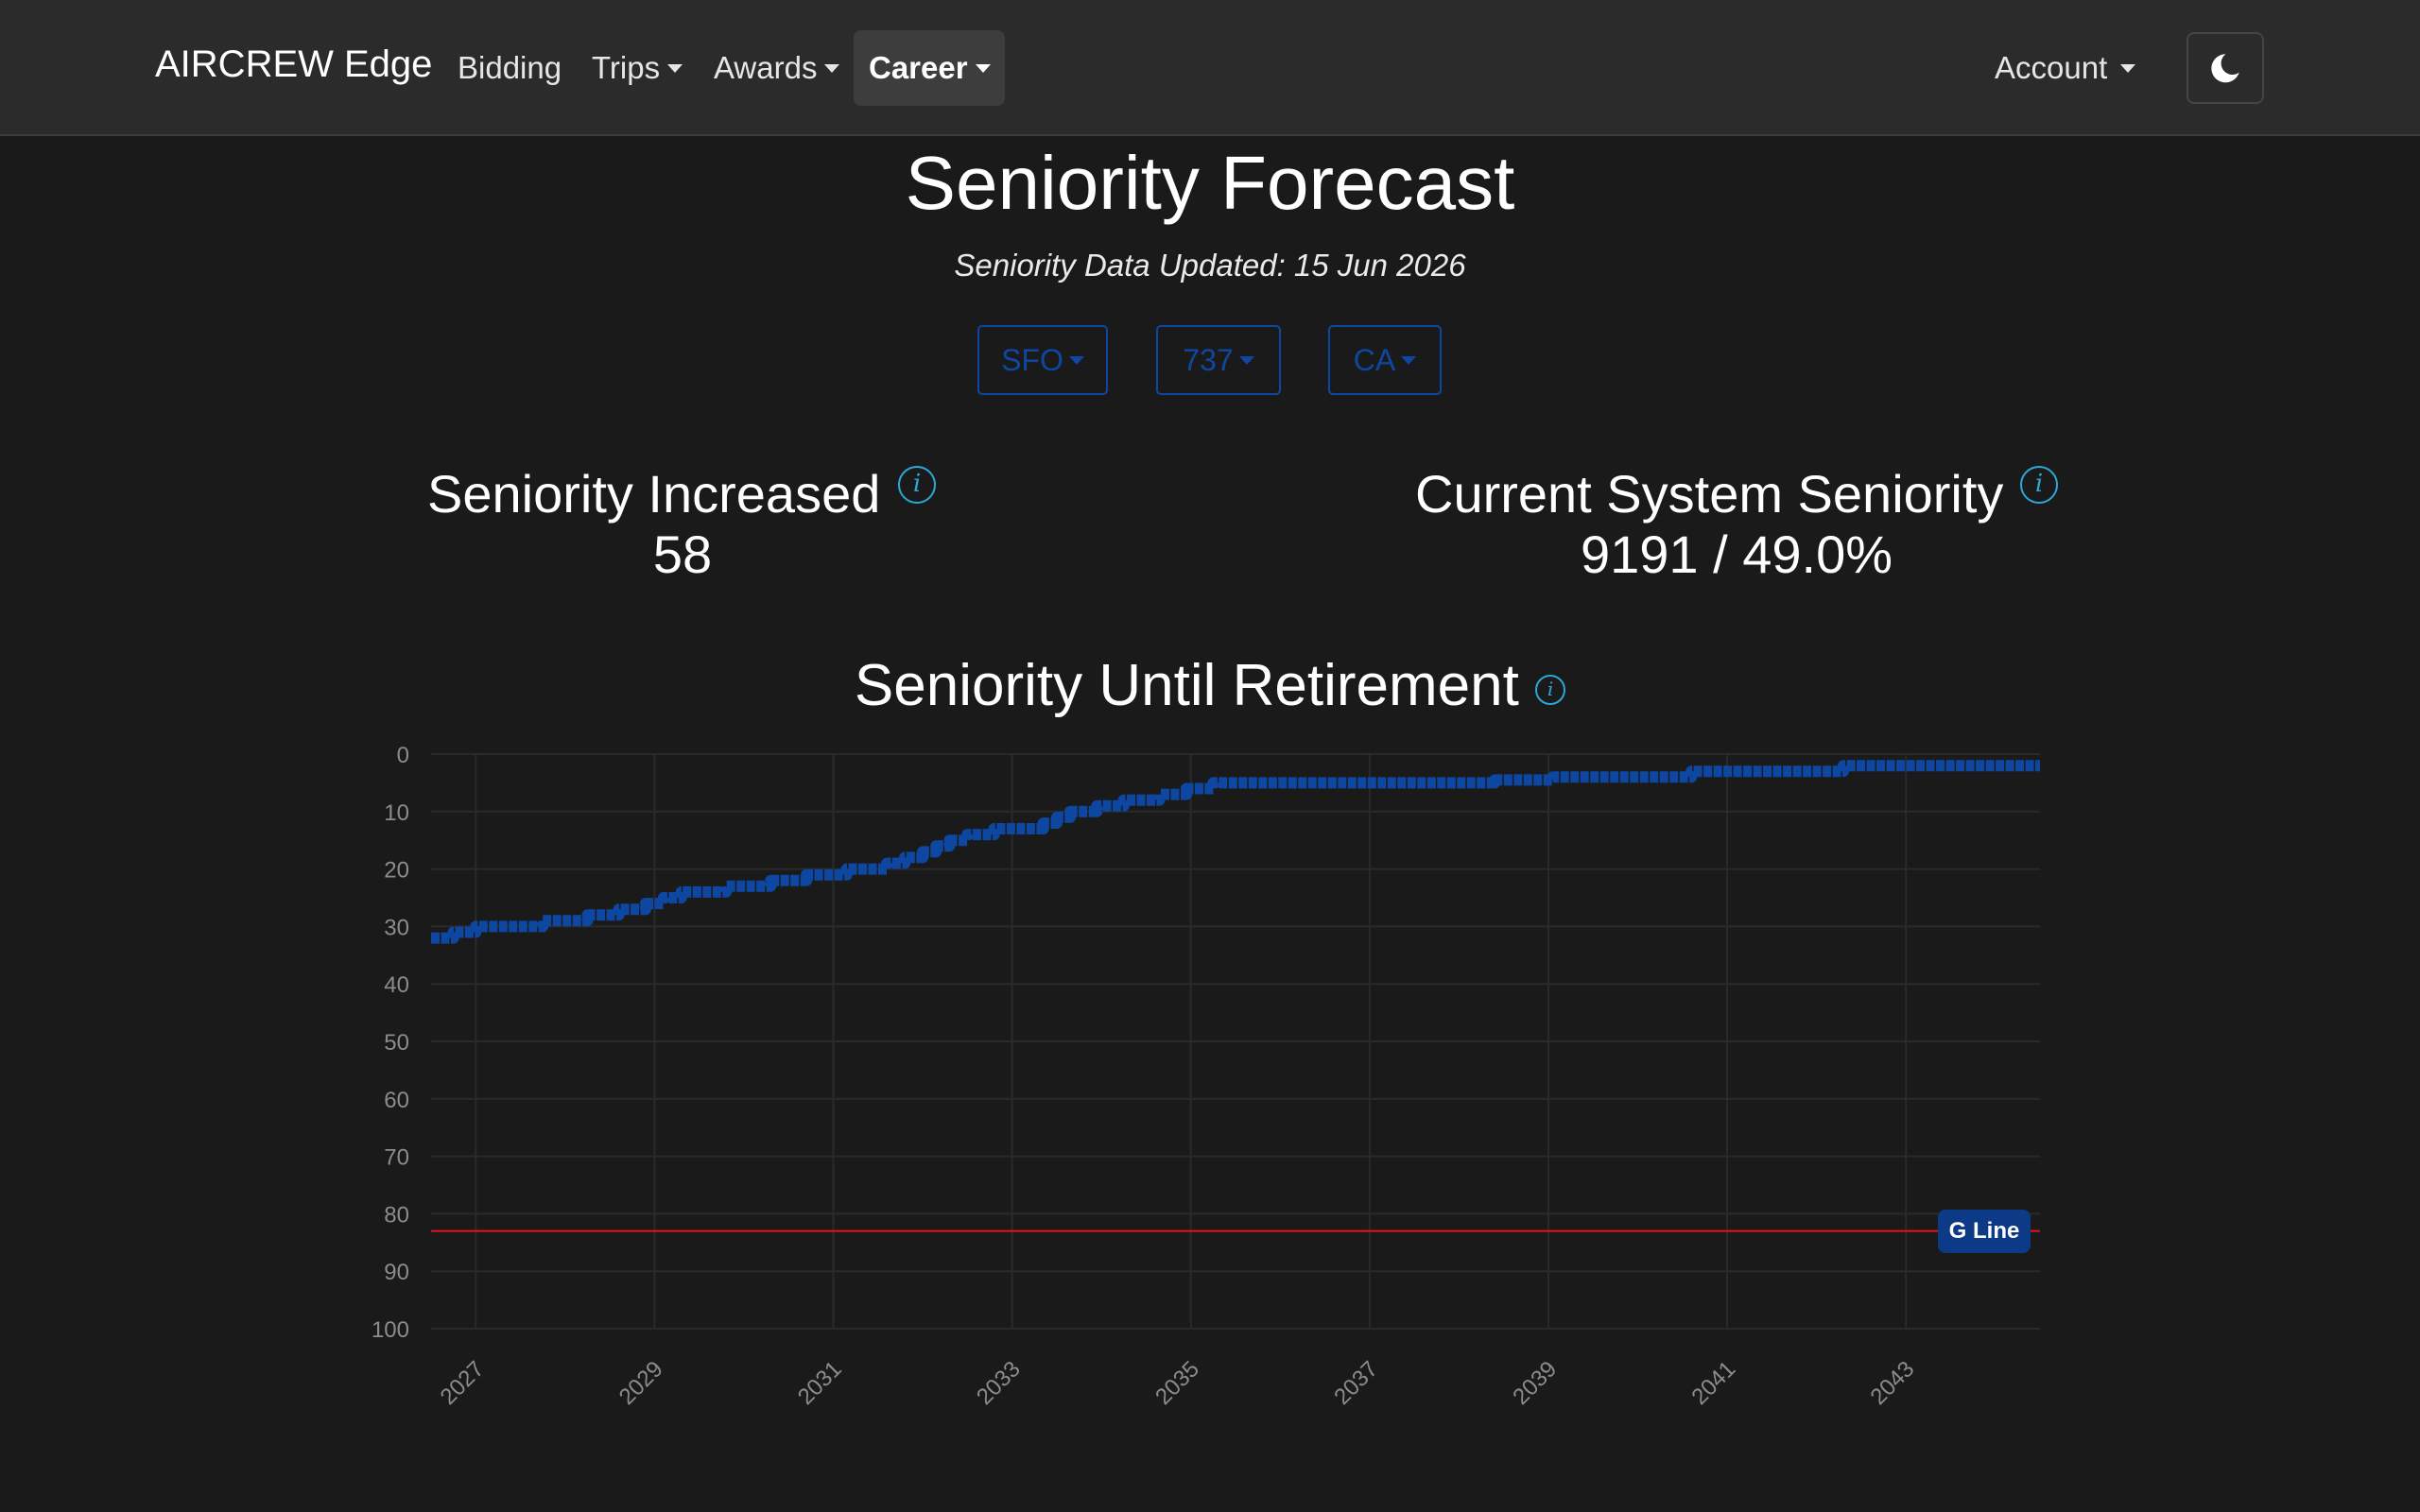 Image resolution: width=2420 pixels, height=1512 pixels. I want to click on nav-label: Career, so click(918, 67).